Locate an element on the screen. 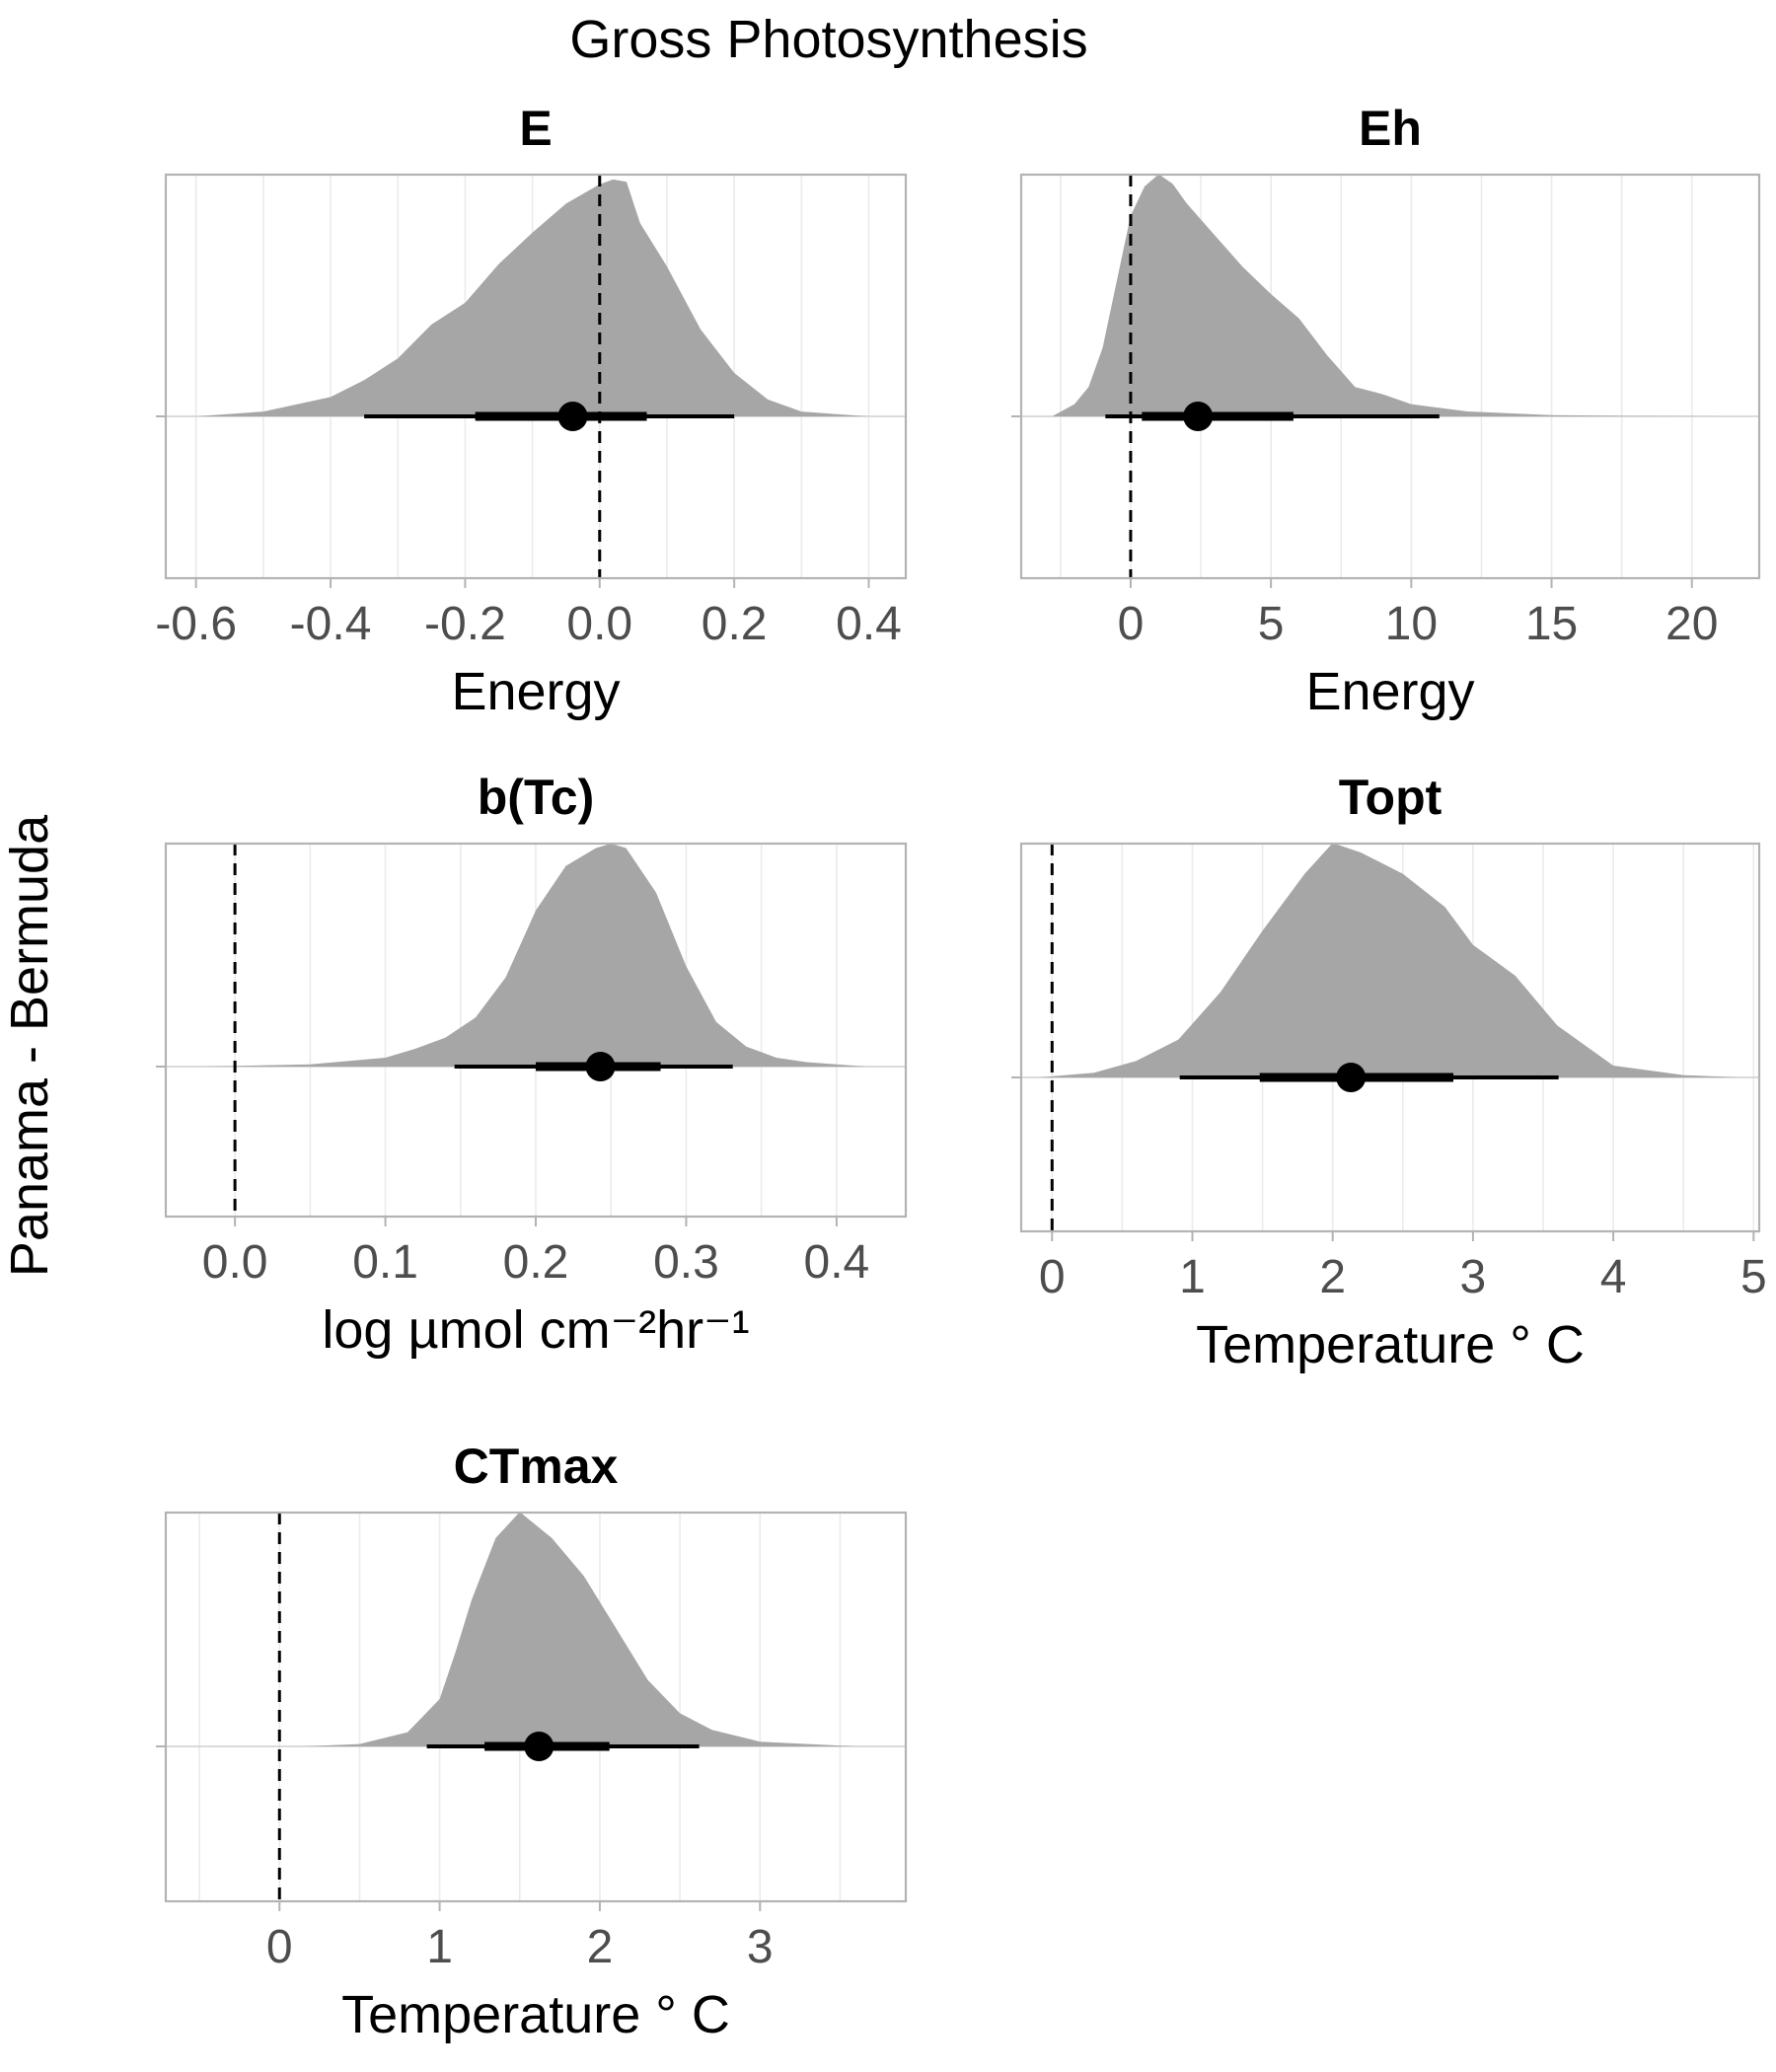 This screenshot has width=1776, height=2072. panel-4: 0 1 2 3 CTmax Temperature ° C is located at coordinates (532, 1742).